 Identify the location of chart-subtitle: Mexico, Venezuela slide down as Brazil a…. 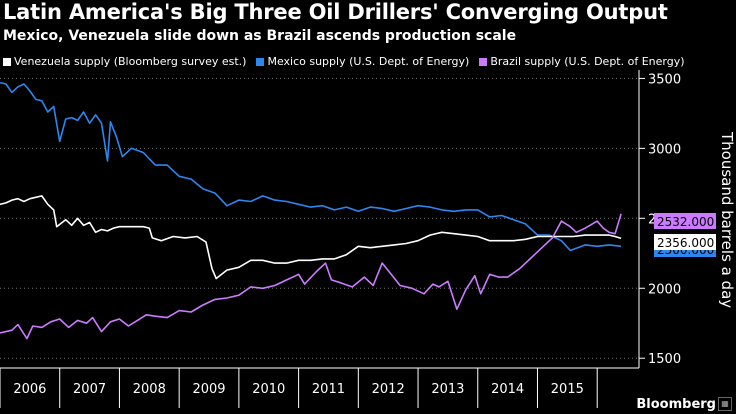
(260, 36).